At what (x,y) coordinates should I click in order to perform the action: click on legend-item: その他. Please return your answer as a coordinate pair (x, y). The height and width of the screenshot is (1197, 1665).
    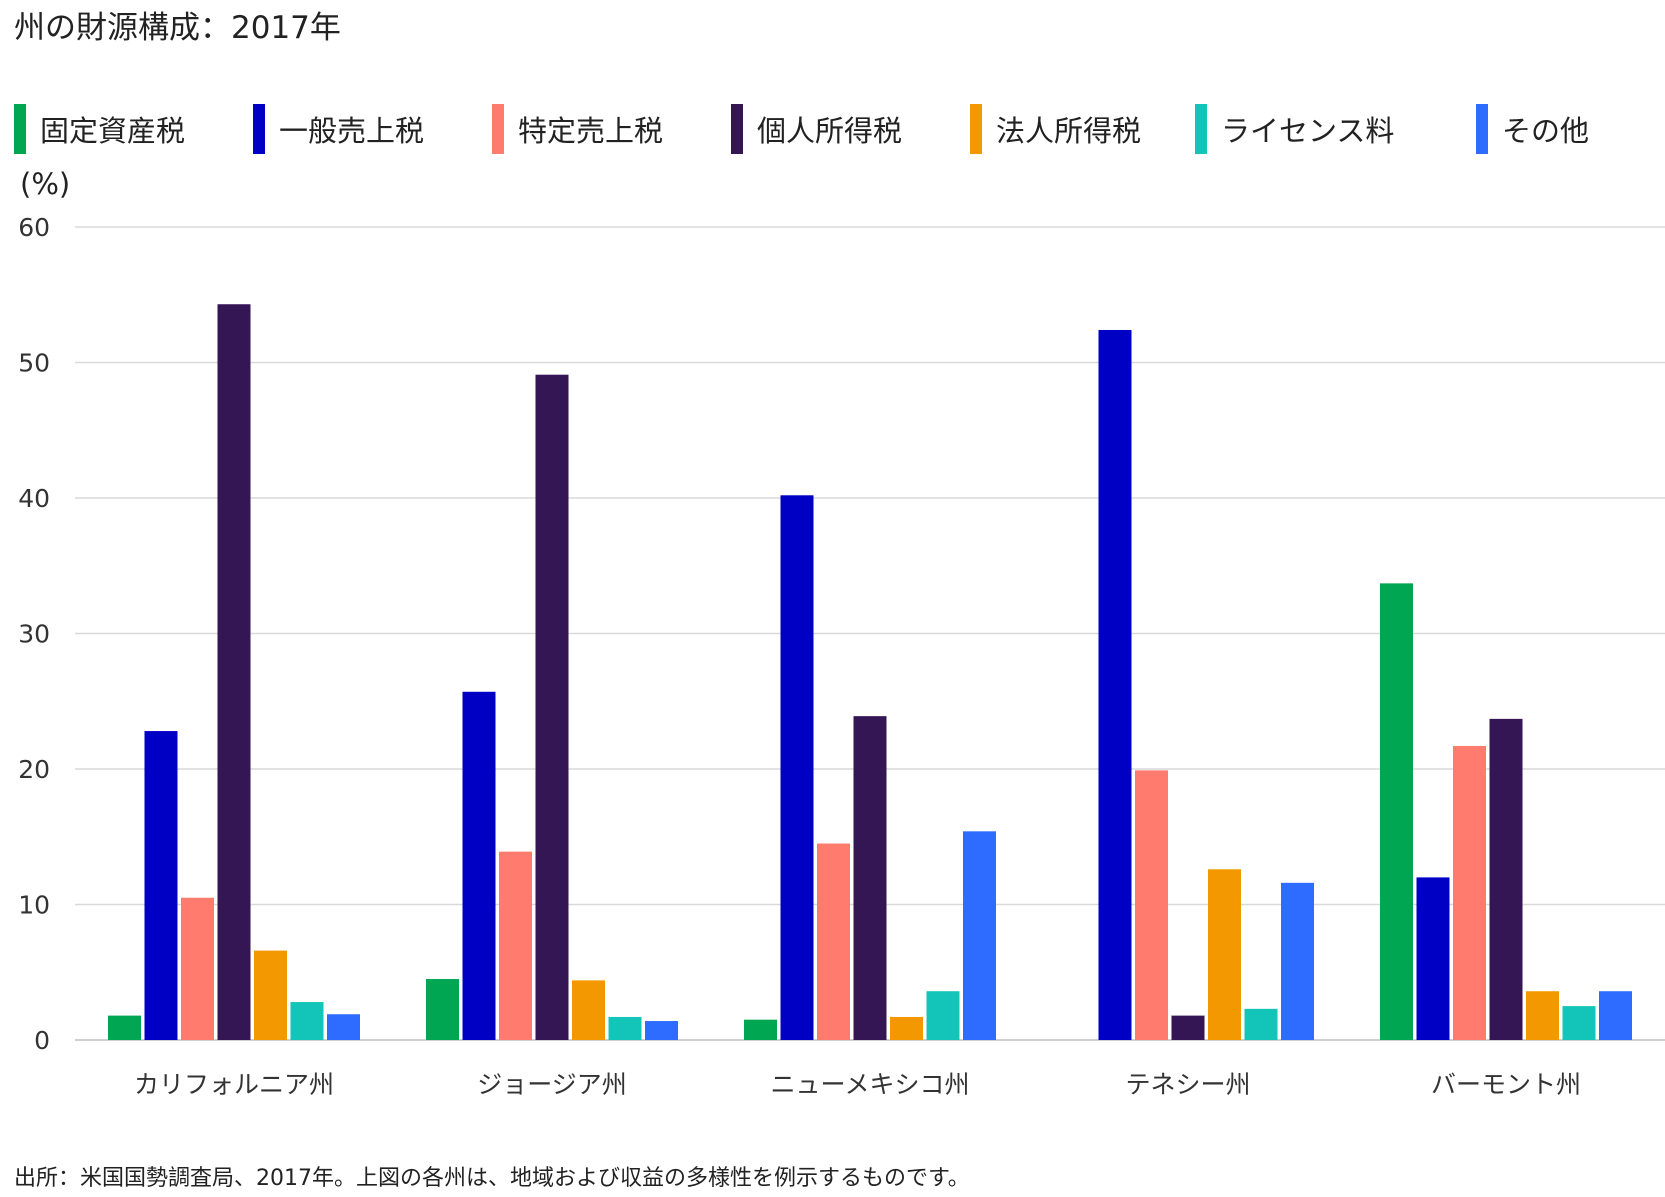
    Looking at the image, I should click on (1532, 129).